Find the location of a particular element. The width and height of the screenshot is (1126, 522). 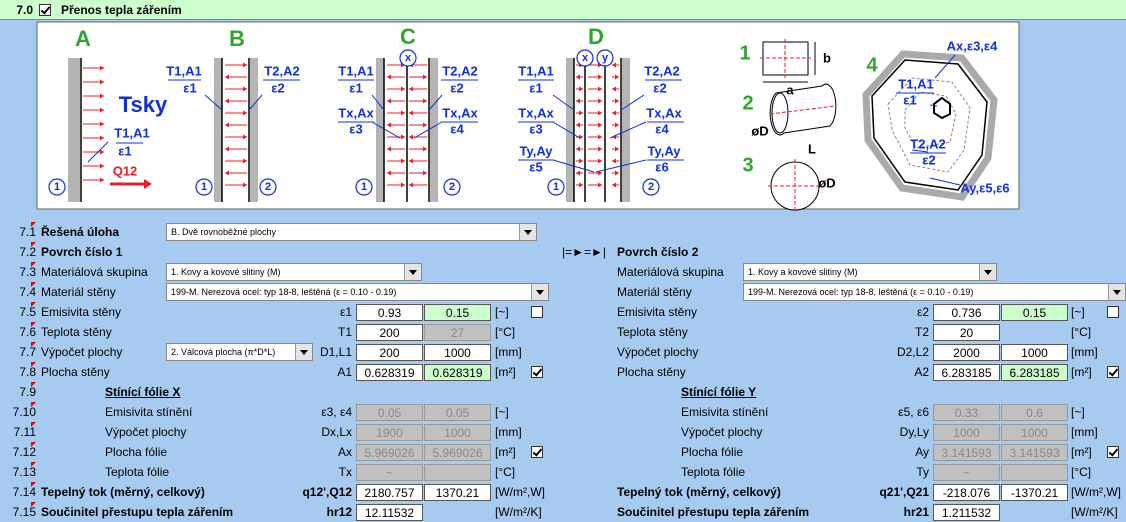

row-label: Povrch číslo 1 is located at coordinates (82, 252).